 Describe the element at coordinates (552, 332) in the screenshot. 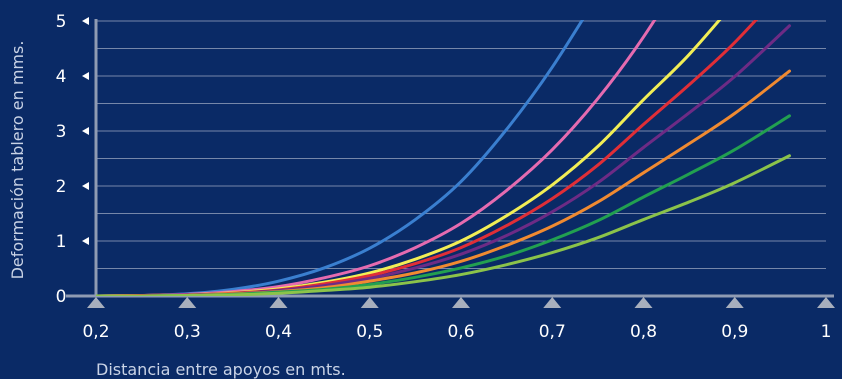

I see `x-tick-label: 0,7` at that location.